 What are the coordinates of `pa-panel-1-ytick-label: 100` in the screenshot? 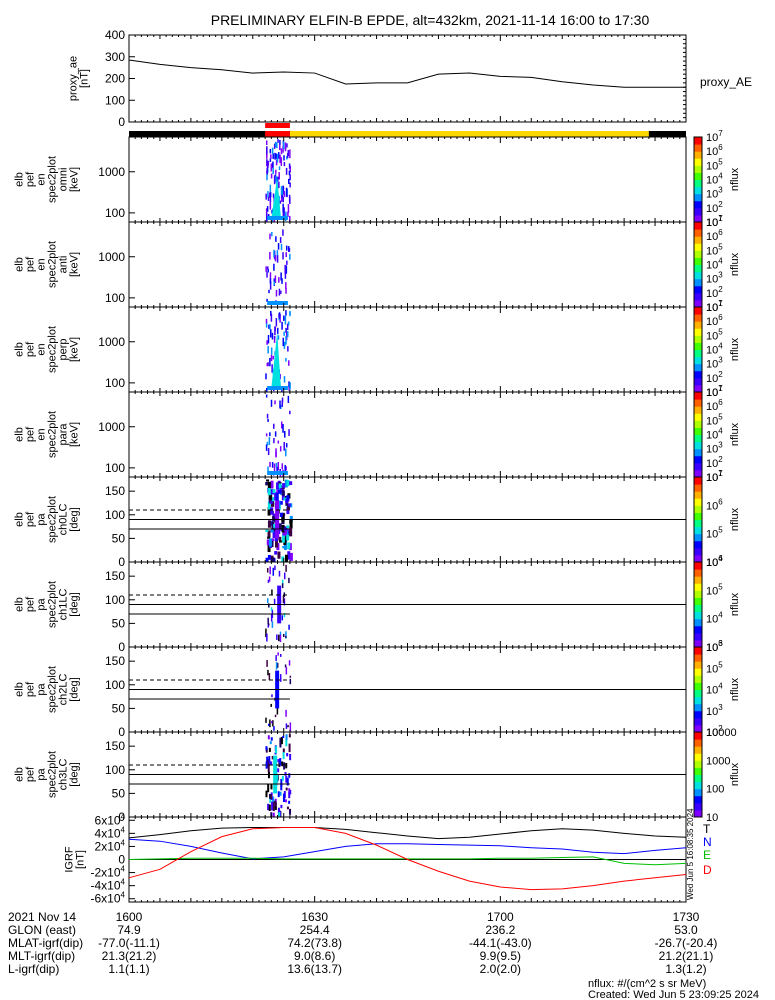 It's located at (115, 515).